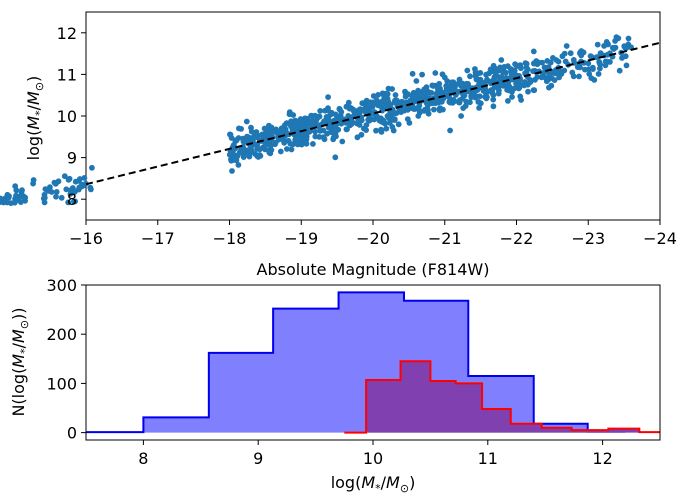 The height and width of the screenshot is (494, 682). Describe the element at coordinates (488, 458) in the screenshot. I see `x-tick-label: 11` at that location.